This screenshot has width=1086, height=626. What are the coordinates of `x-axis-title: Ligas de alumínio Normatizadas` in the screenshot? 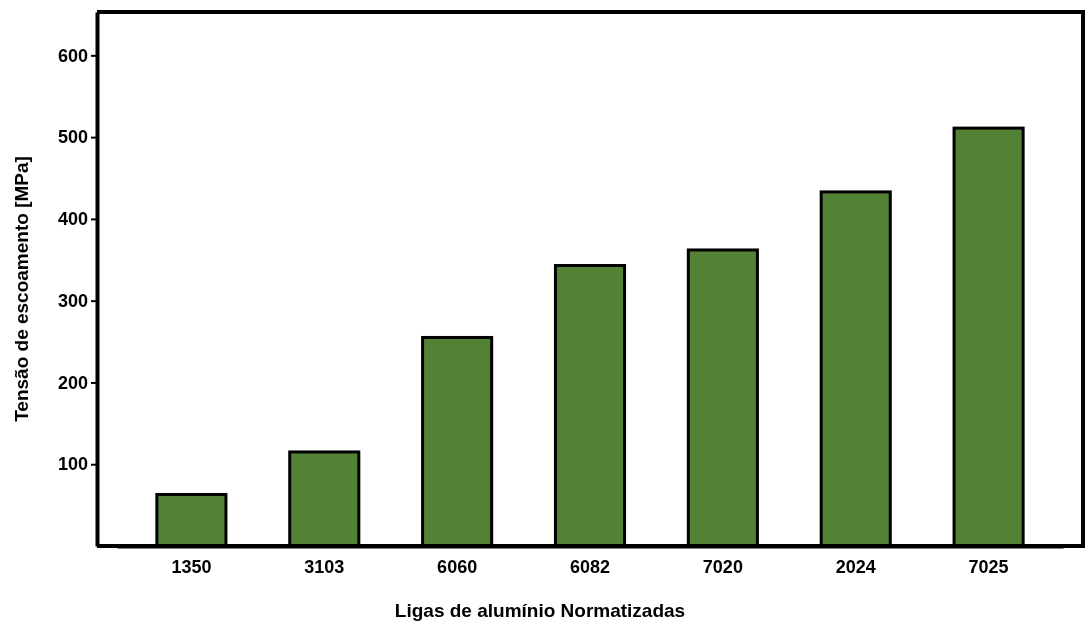 It's located at (540, 610).